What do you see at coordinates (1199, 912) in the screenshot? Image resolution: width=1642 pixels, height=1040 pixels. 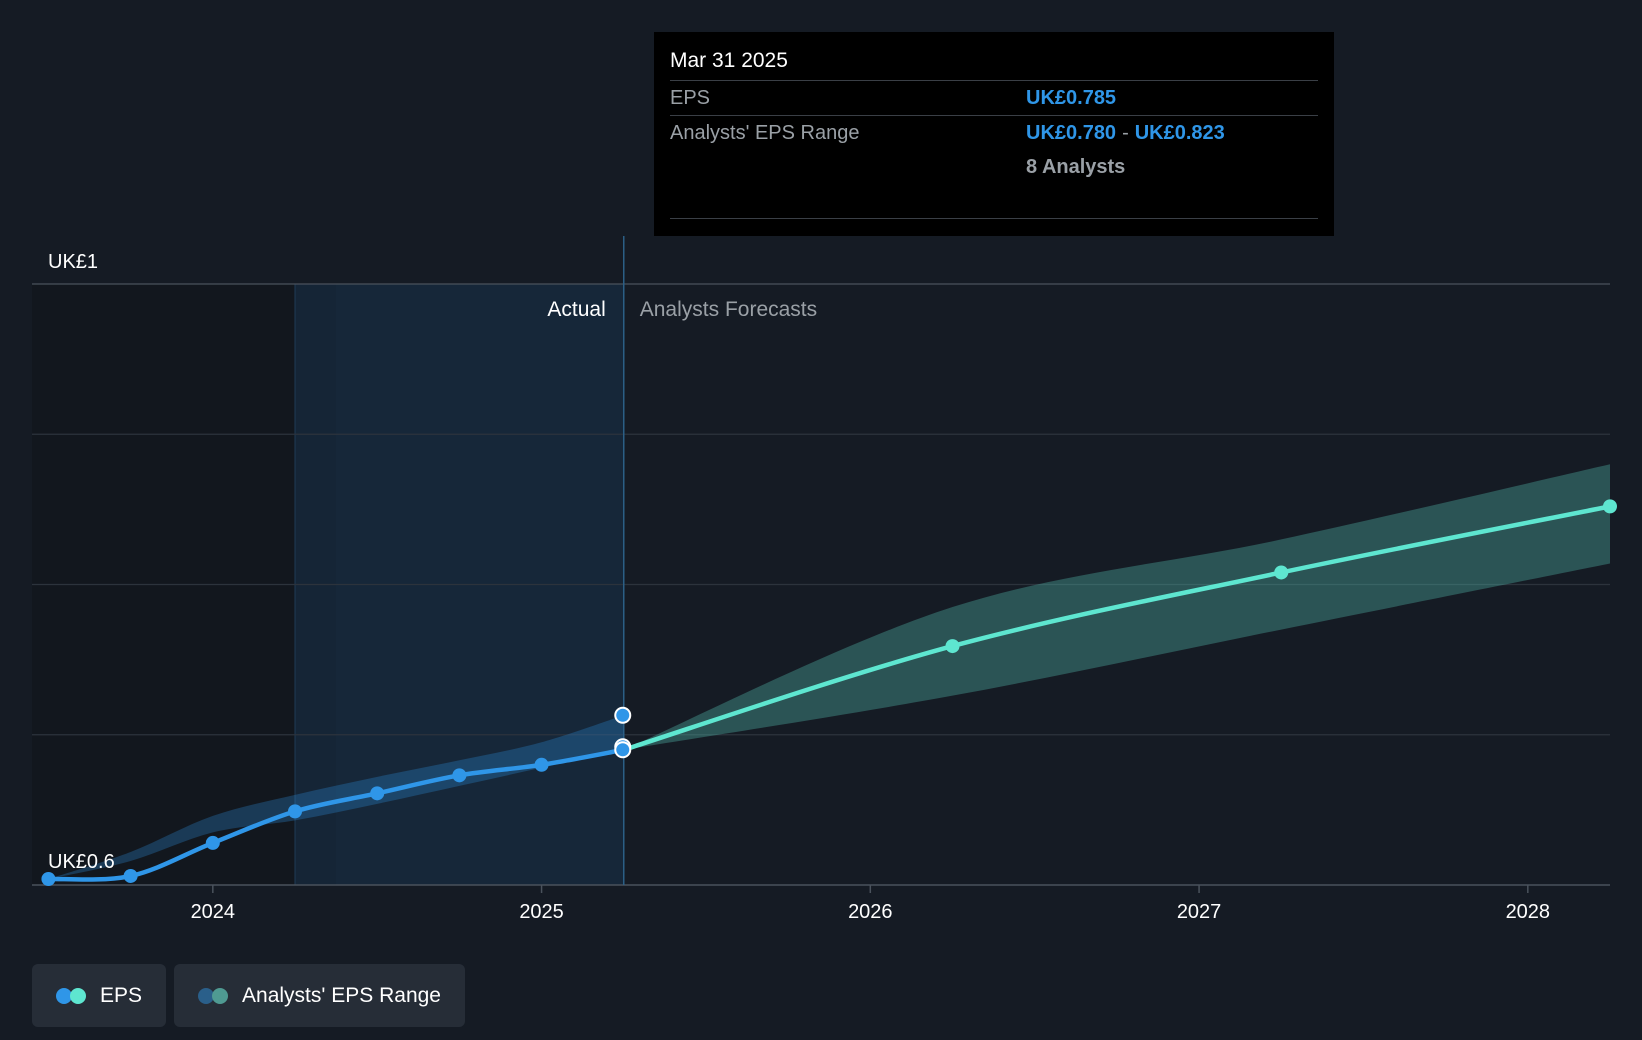 I see `x-tick-label: 2027` at bounding box center [1199, 912].